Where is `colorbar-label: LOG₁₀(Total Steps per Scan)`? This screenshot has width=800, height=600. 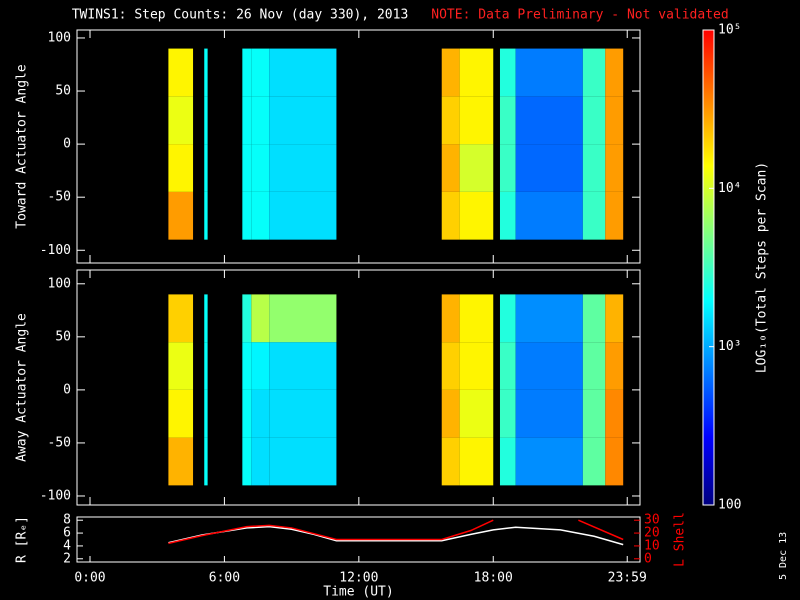
colorbar-label: LOG₁₀(Total Steps per Scan) is located at coordinates (762, 267).